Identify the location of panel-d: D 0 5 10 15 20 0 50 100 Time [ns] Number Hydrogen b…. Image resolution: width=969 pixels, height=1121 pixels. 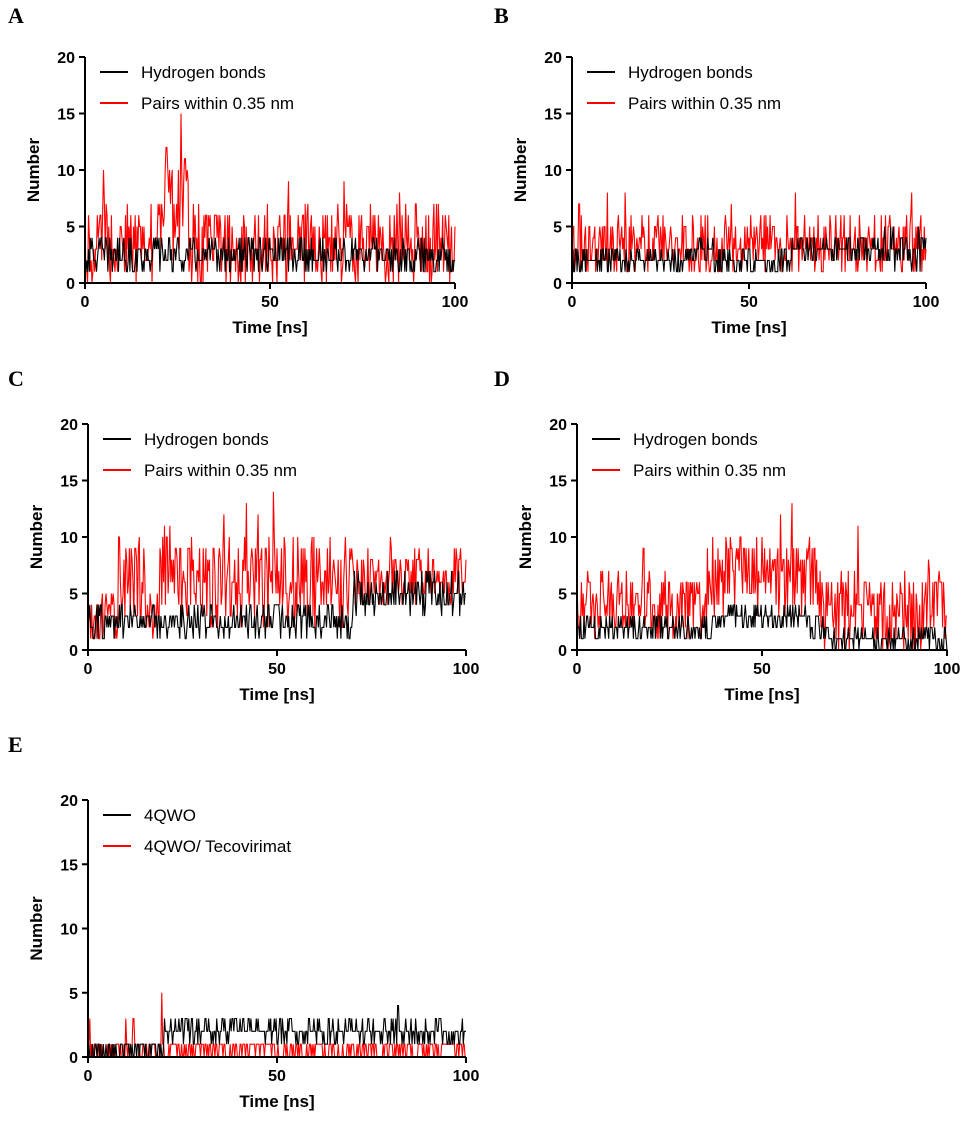
(727, 535).